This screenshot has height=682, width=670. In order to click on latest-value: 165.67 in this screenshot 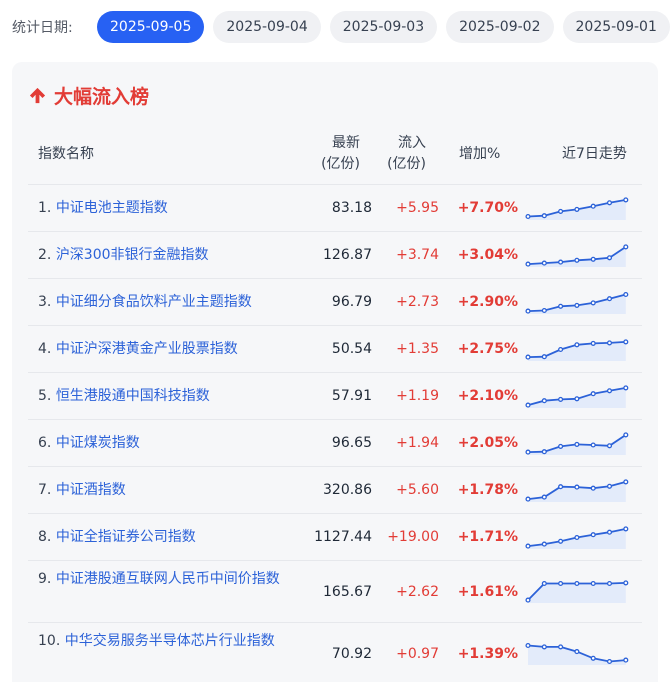, I will do `click(347, 592)`.